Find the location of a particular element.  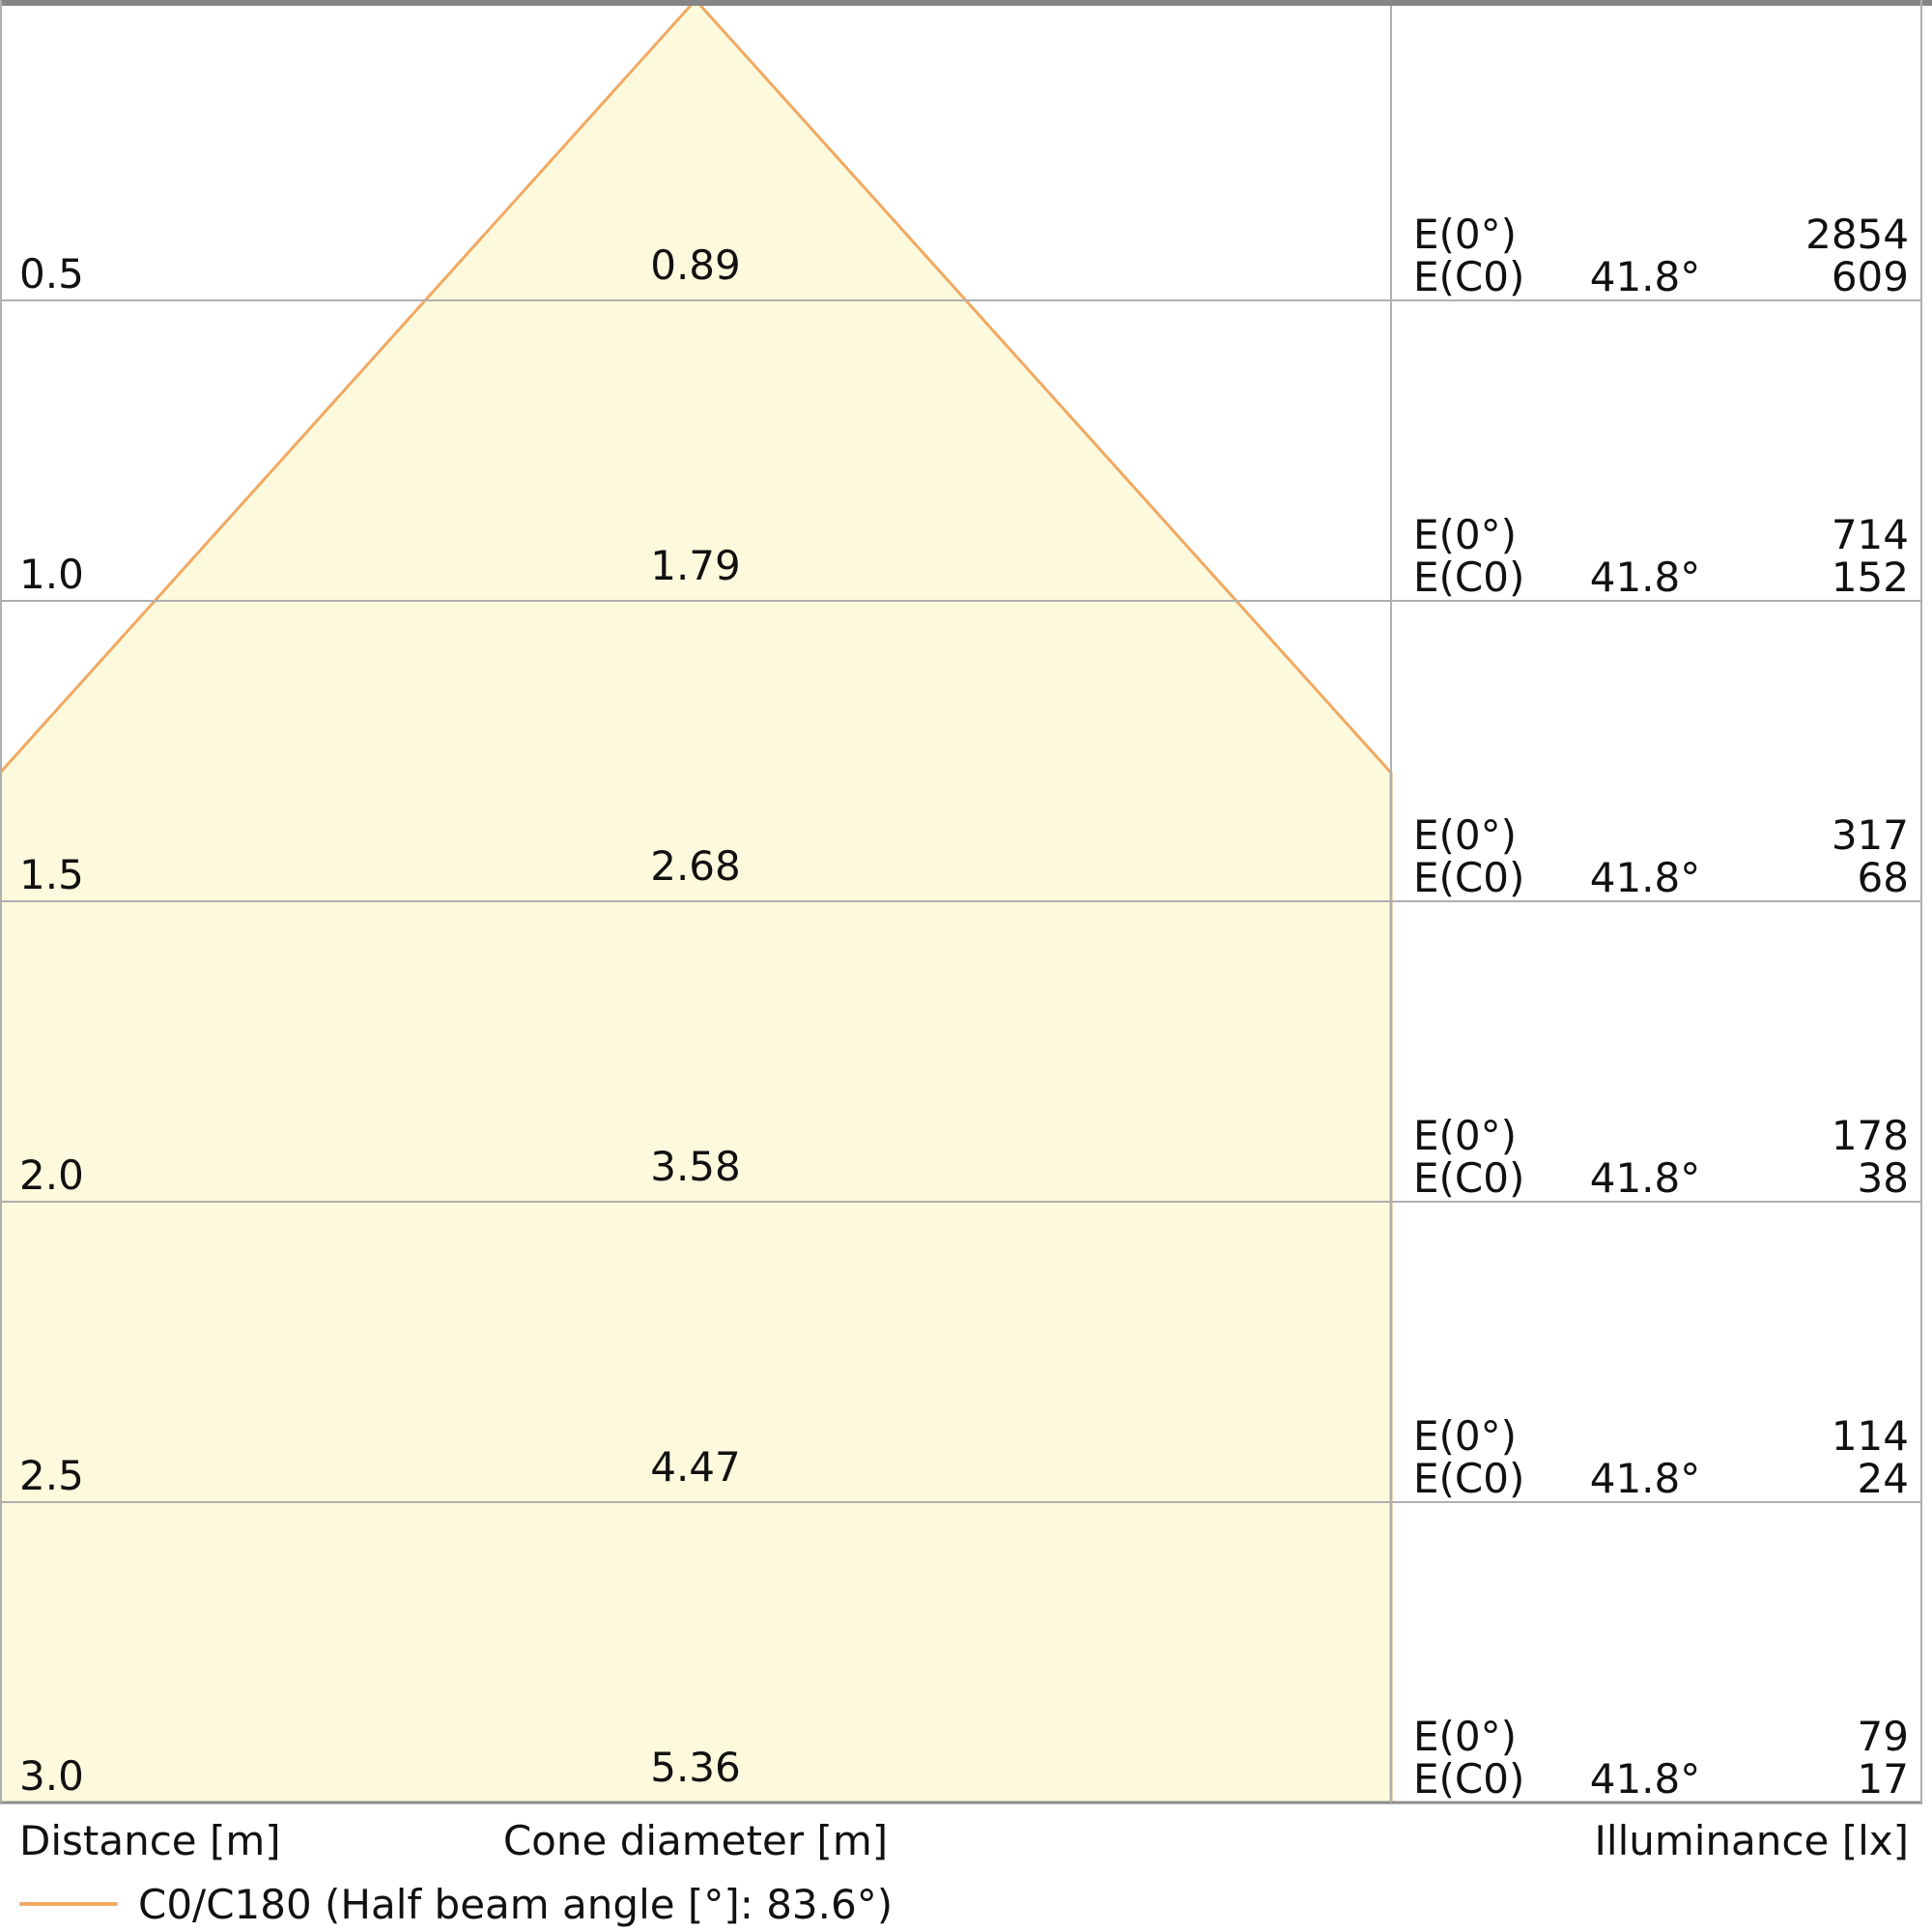

ec0-illuminance-value: 152 is located at coordinates (1870, 577).